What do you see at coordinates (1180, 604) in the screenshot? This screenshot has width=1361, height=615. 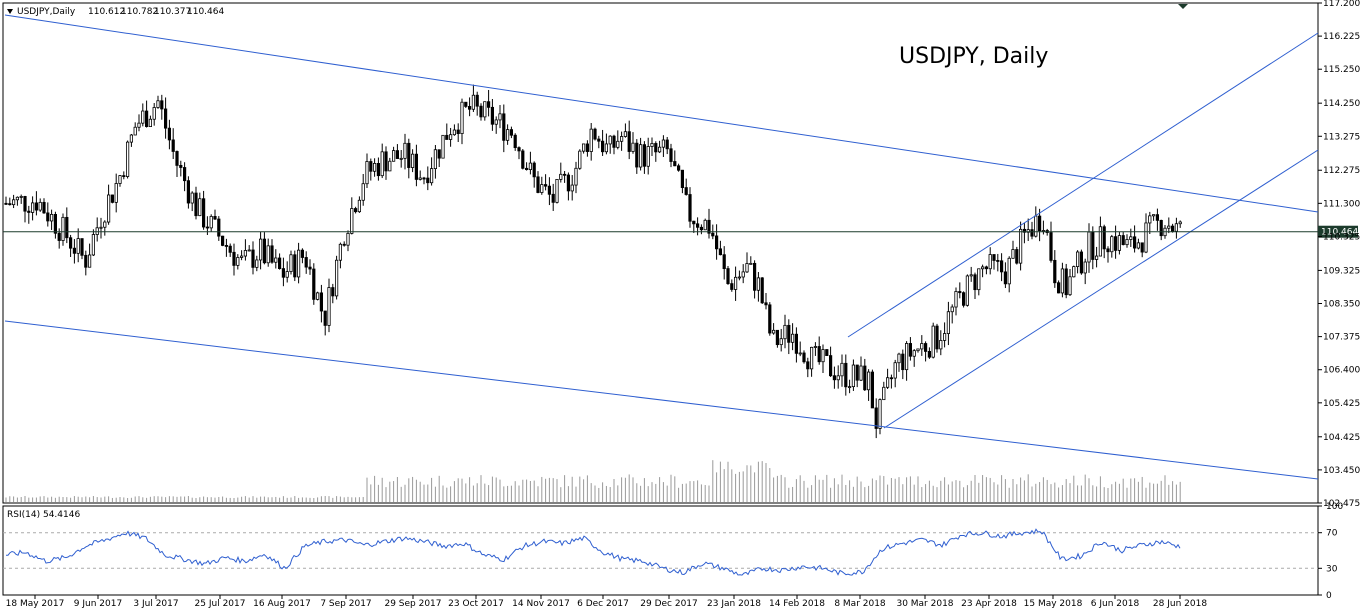 I see `x-tick-label: 28 Jun 2018` at bounding box center [1180, 604].